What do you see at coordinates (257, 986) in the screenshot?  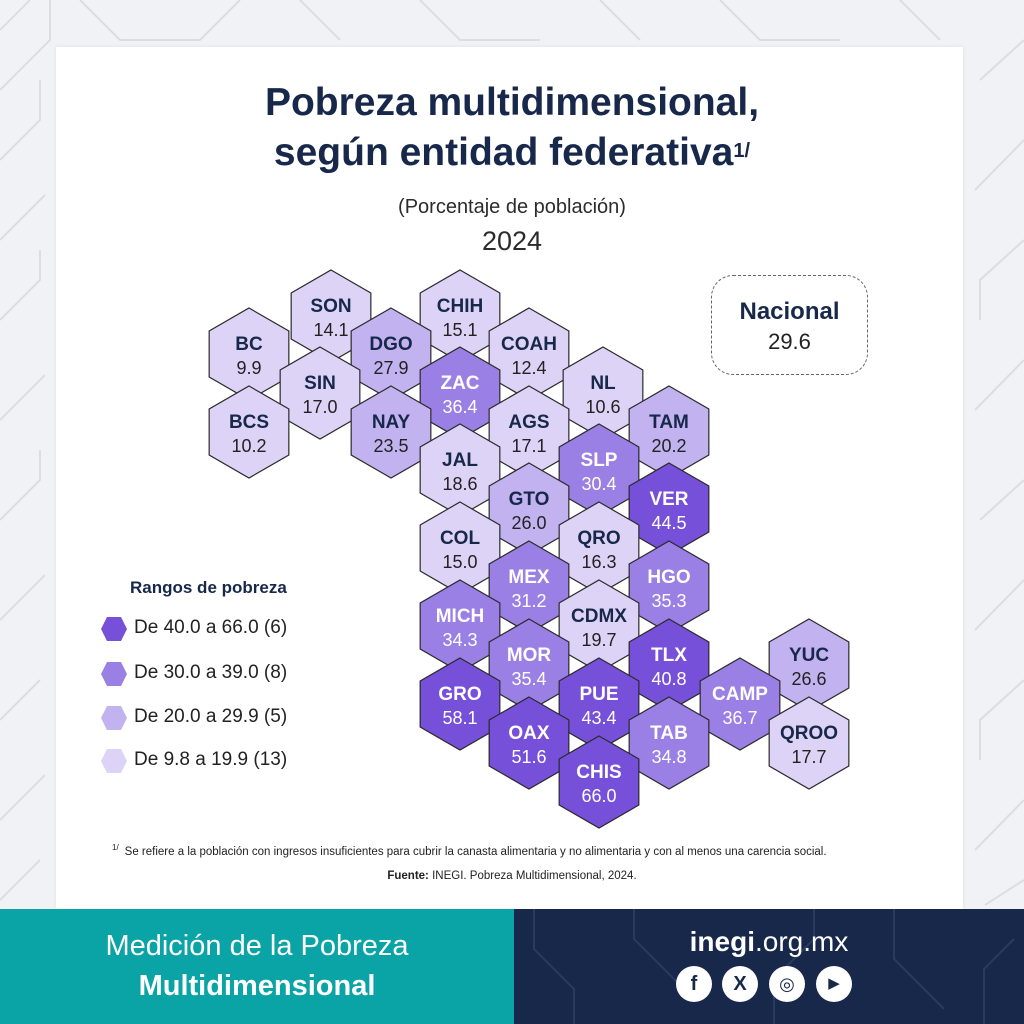 I see `footer-title-line-2: Multidimensional` at bounding box center [257, 986].